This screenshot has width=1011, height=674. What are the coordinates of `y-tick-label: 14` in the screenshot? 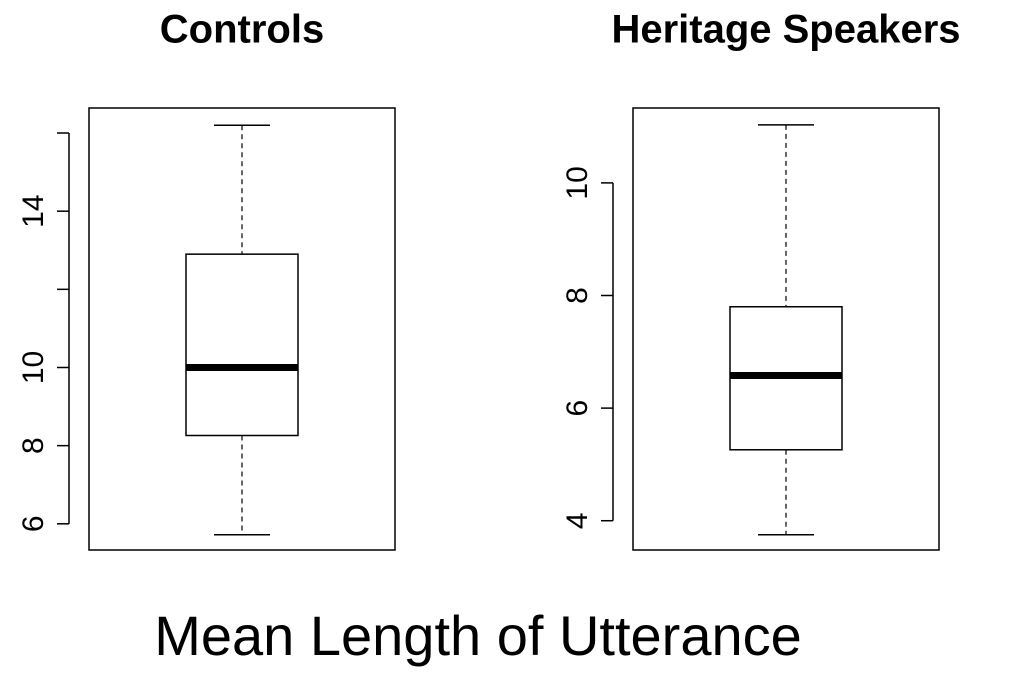 It's located at (33, 210).